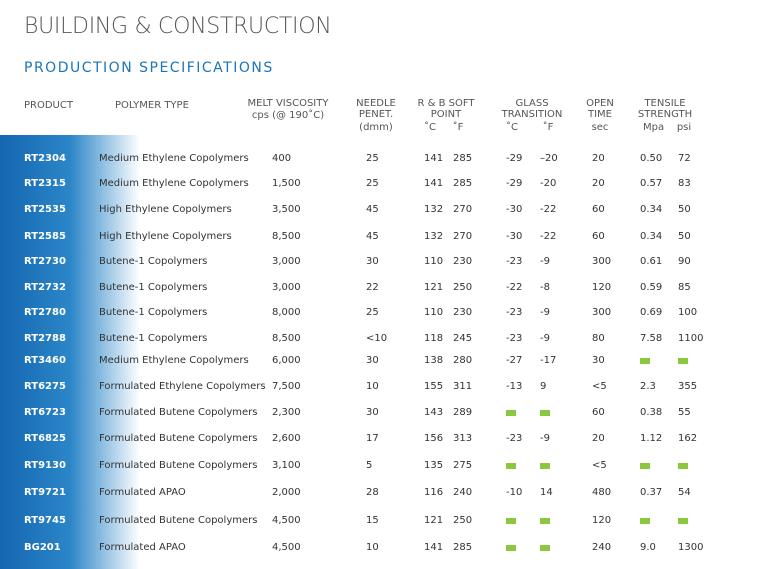 The image size is (768, 569). Describe the element at coordinates (548, 127) in the screenshot. I see `unit-header: ˚F` at that location.